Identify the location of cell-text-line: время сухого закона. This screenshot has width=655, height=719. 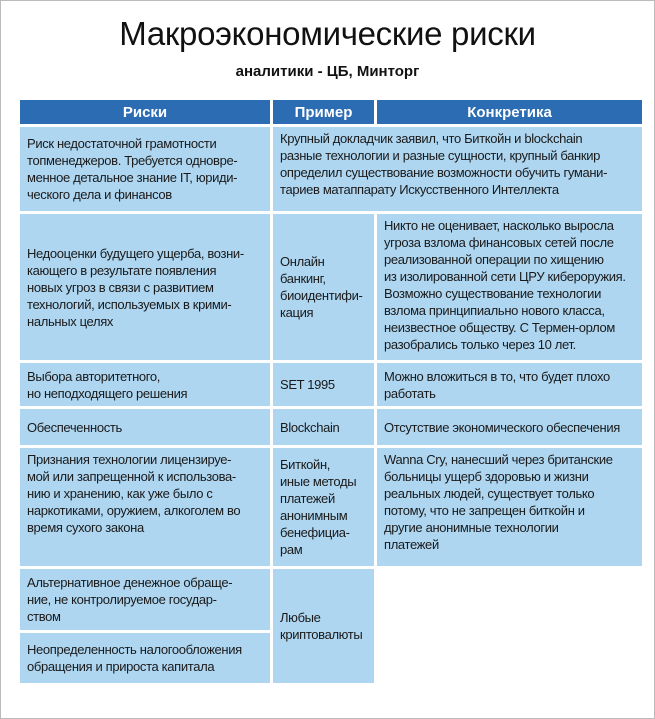
(85, 527).